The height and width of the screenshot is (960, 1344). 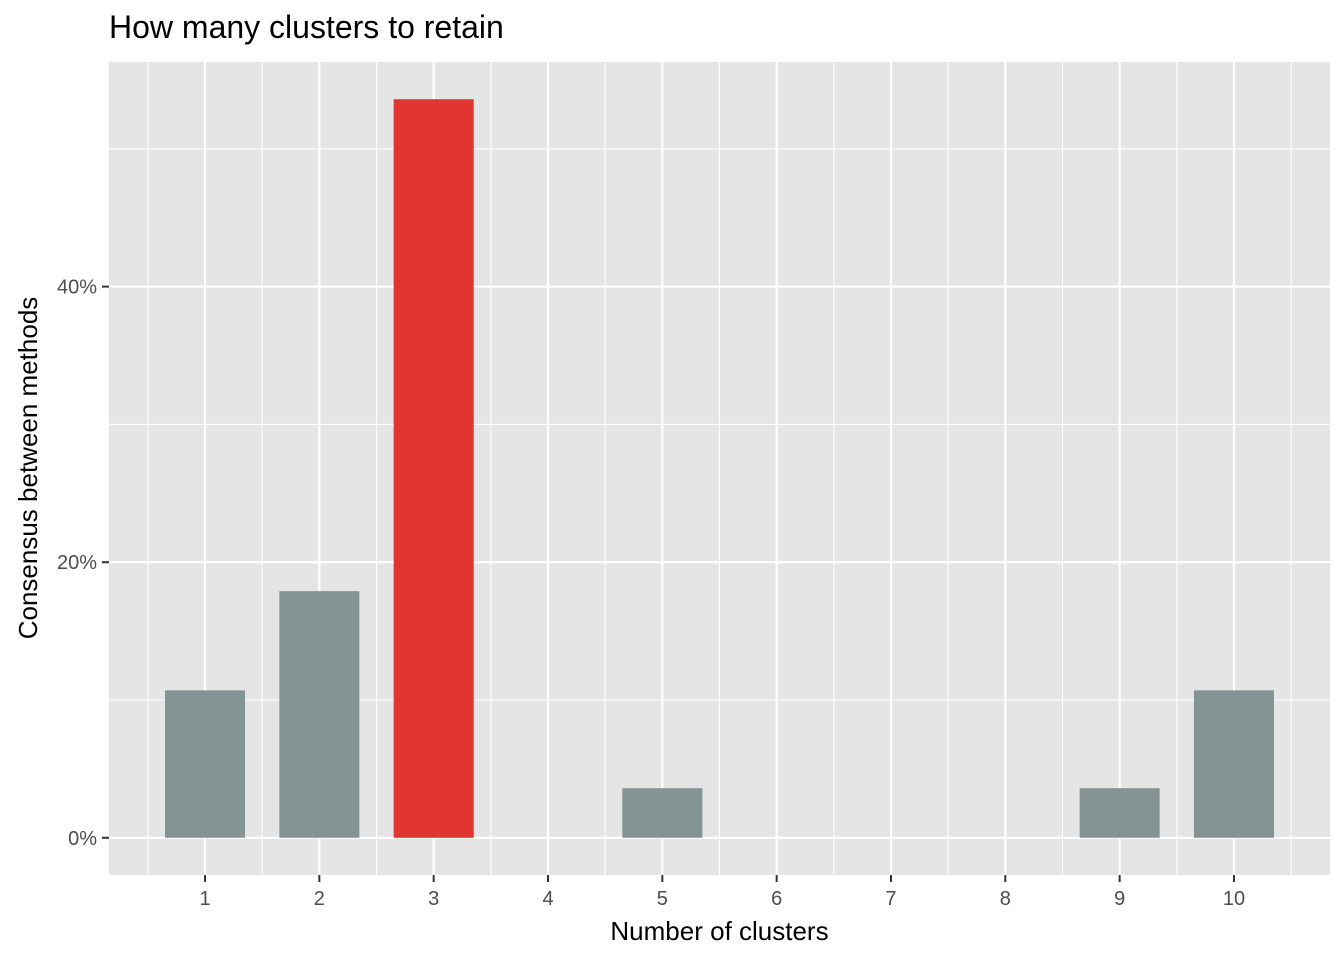 What do you see at coordinates (719, 931) in the screenshot?
I see `x-axis-title: Number of clusters` at bounding box center [719, 931].